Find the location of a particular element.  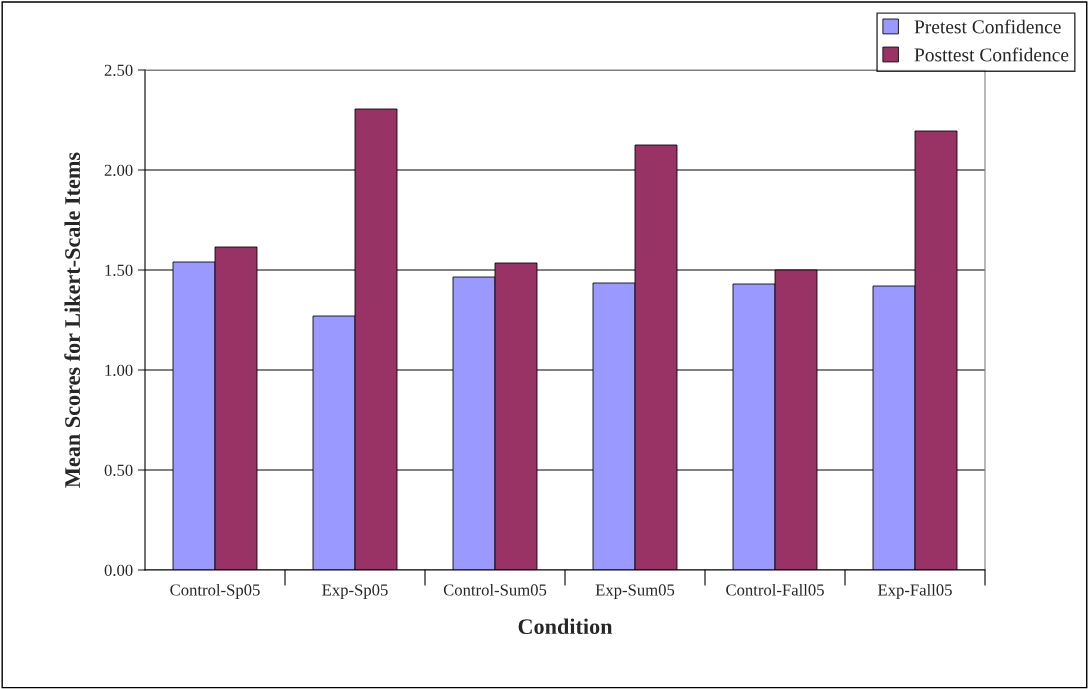

x-tick-label: Exp-Sp05 is located at coordinates (355, 591).